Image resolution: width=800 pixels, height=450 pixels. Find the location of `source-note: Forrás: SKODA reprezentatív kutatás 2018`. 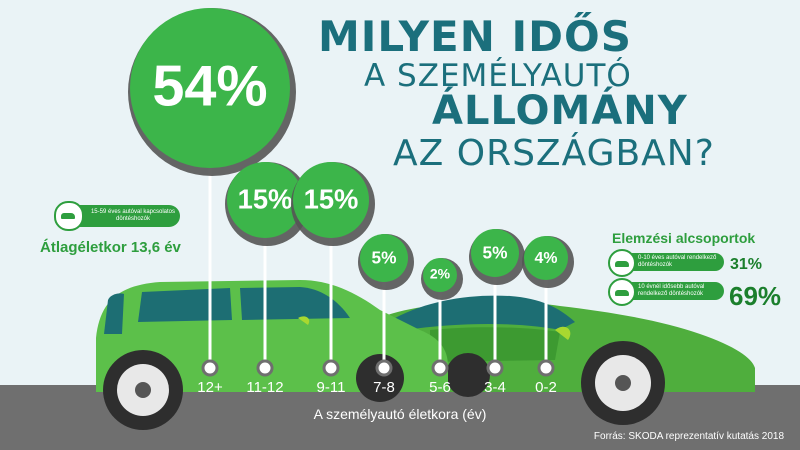

source-note: Forrás: SKODA reprezentatív kutatás 2018 is located at coordinates (688, 436).